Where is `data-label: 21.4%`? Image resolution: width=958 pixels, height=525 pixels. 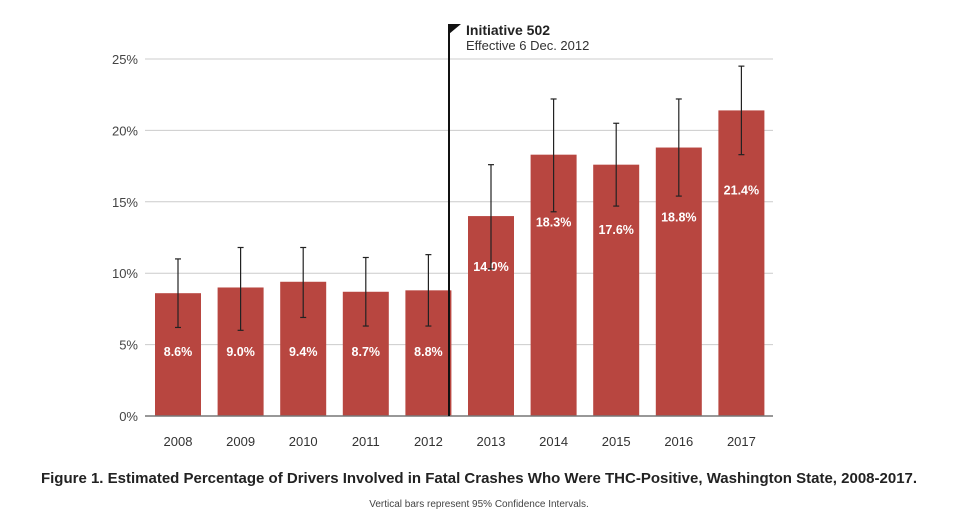
data-label: 21.4% is located at coordinates (741, 190).